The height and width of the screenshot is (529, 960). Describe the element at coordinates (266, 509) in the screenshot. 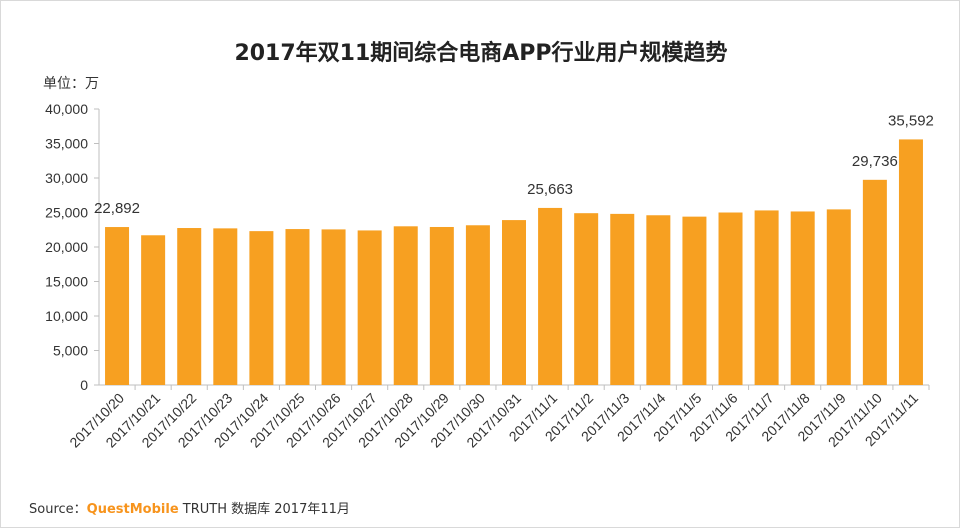

I see `source-rest: TRUTH 数据库 2017年11月` at that location.